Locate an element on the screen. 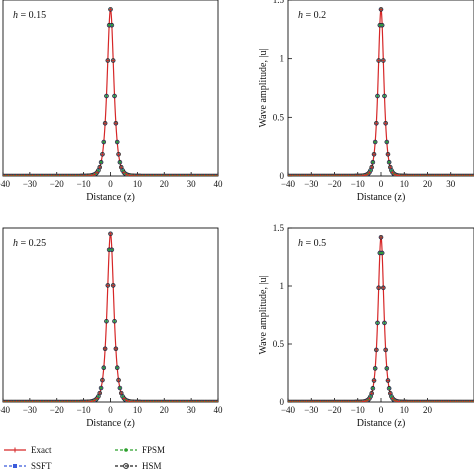 The image size is (474, 474). y-axis-title: Wave amplitude, |u| is located at coordinates (263, 87).